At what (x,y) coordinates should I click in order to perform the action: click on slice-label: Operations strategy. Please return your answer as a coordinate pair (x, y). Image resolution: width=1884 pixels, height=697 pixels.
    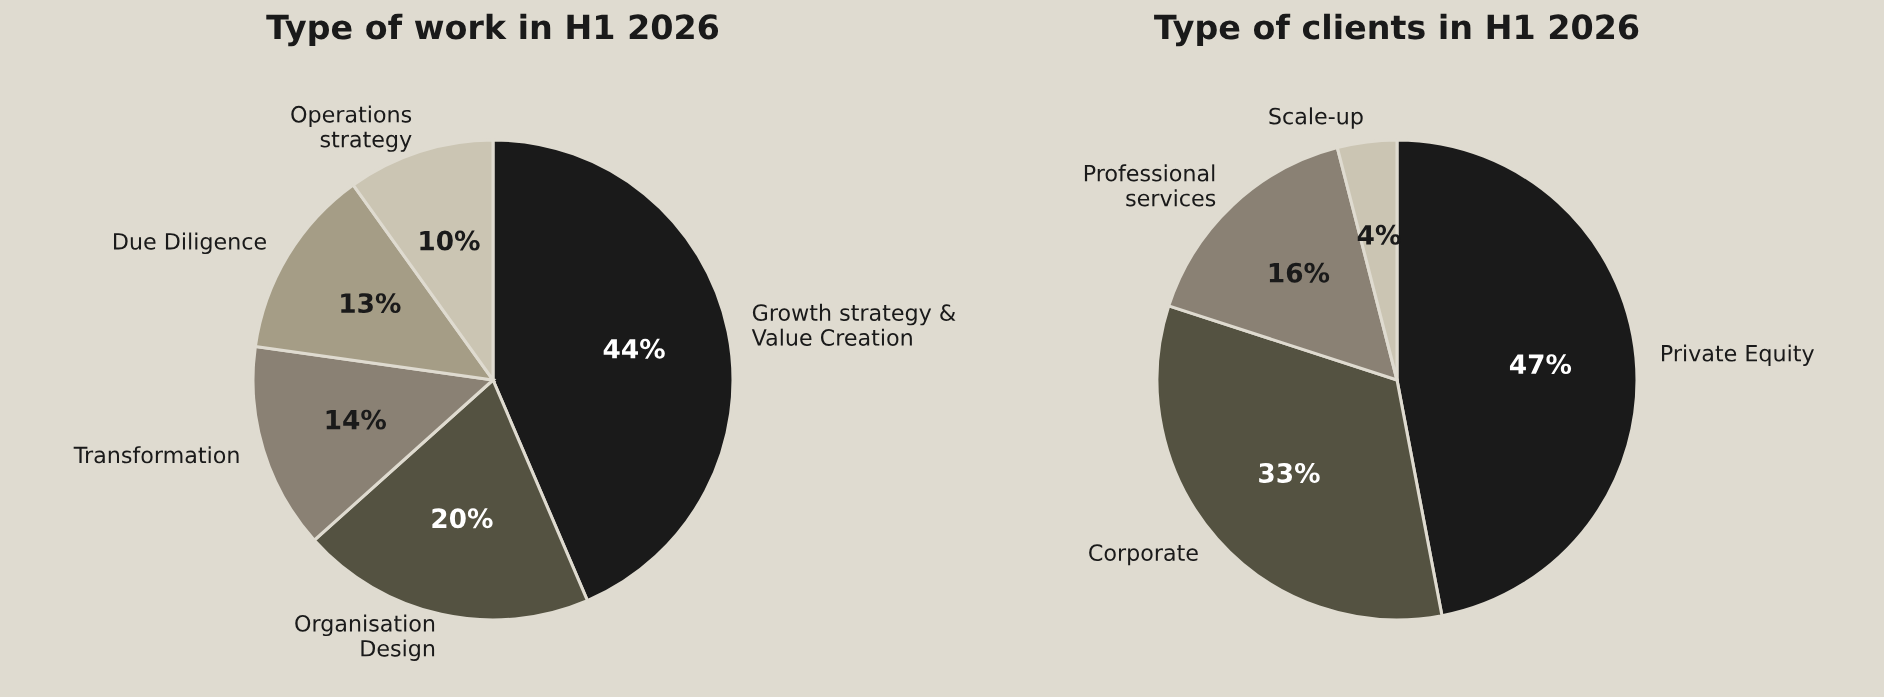
    Looking at the image, I should click on (351, 128).